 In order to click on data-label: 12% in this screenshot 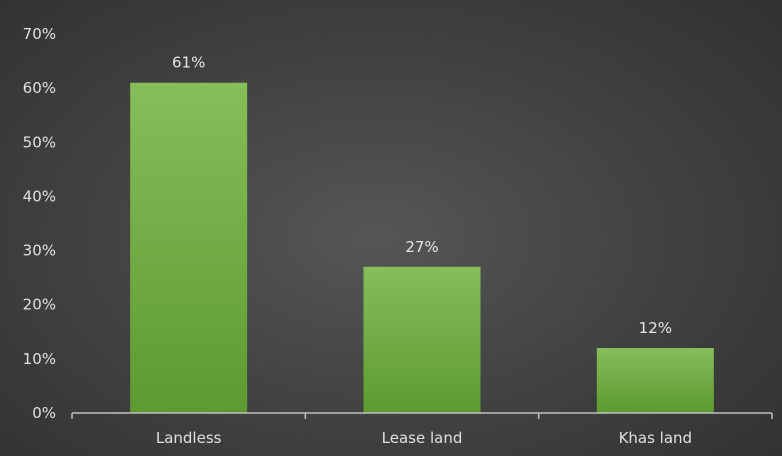, I will do `click(655, 328)`.